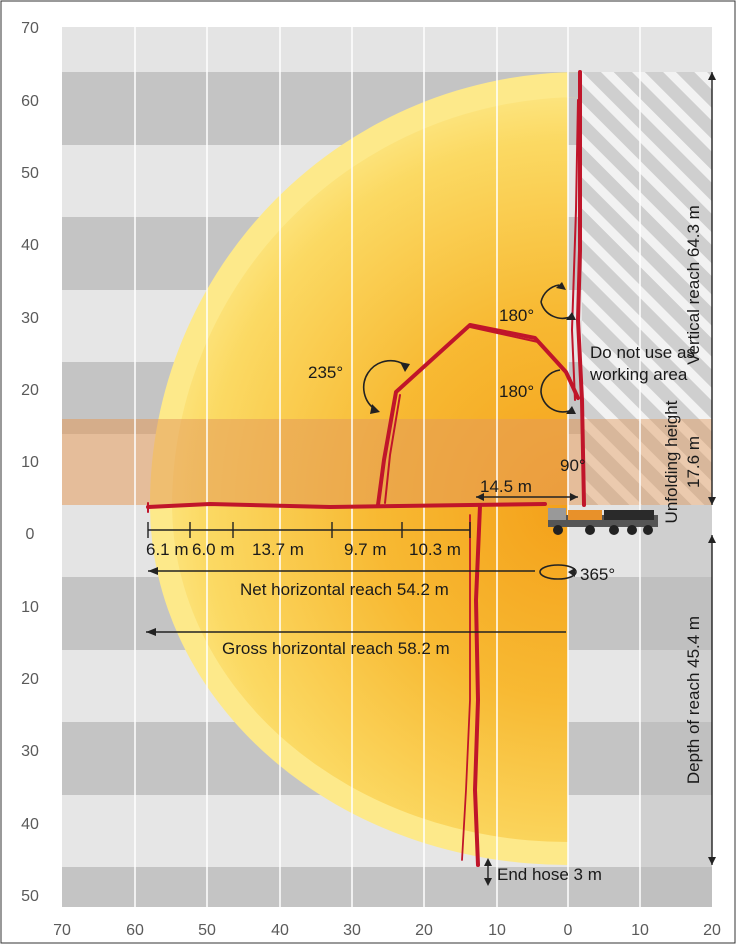 This screenshot has height=944, width=736. I want to click on segment-label: 6.0 m, so click(213, 549).